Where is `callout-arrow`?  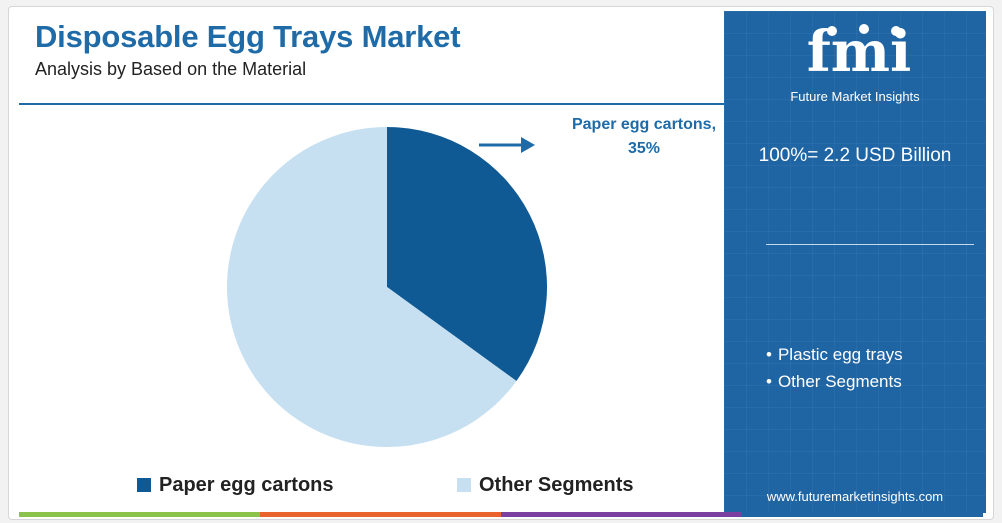 callout-arrow is located at coordinates (507, 145).